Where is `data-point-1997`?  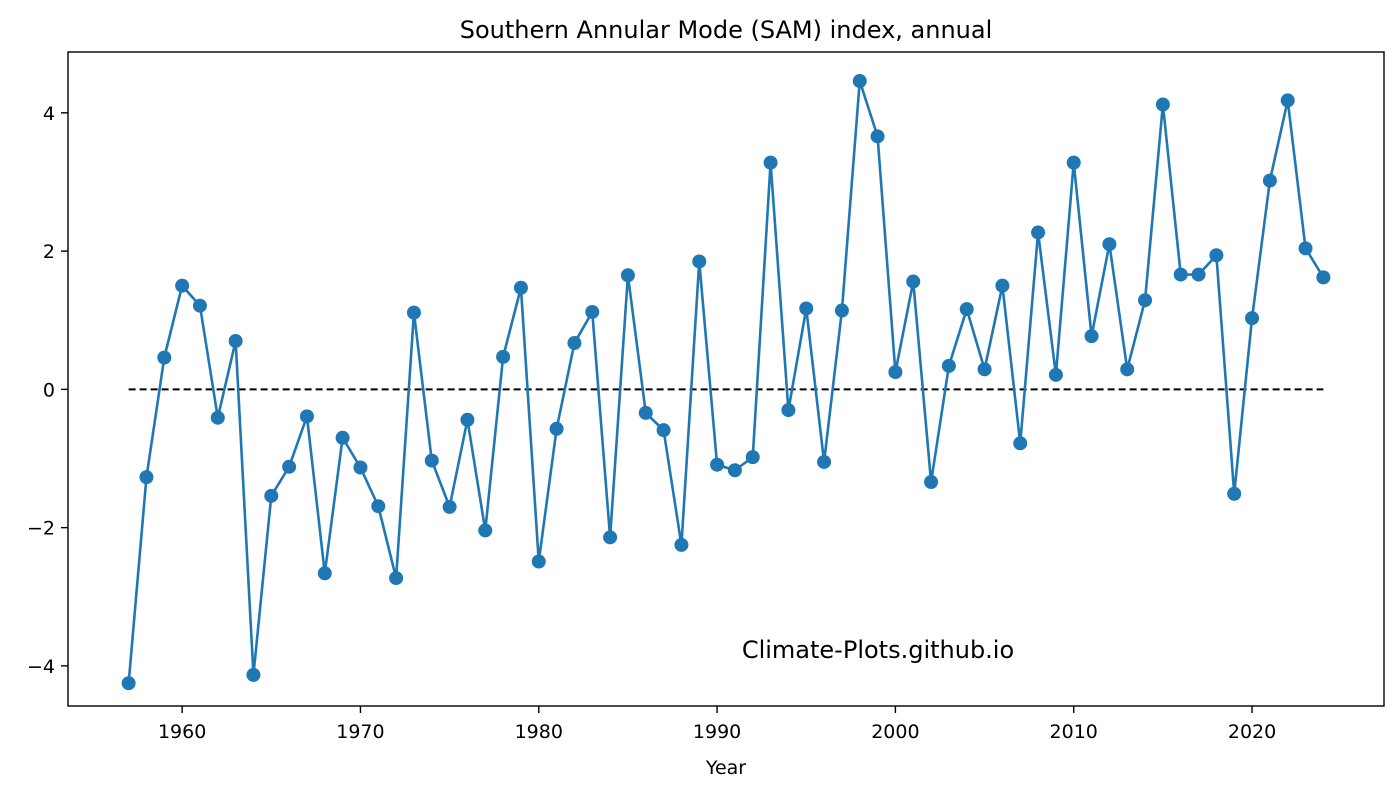
data-point-1997 is located at coordinates (841, 310).